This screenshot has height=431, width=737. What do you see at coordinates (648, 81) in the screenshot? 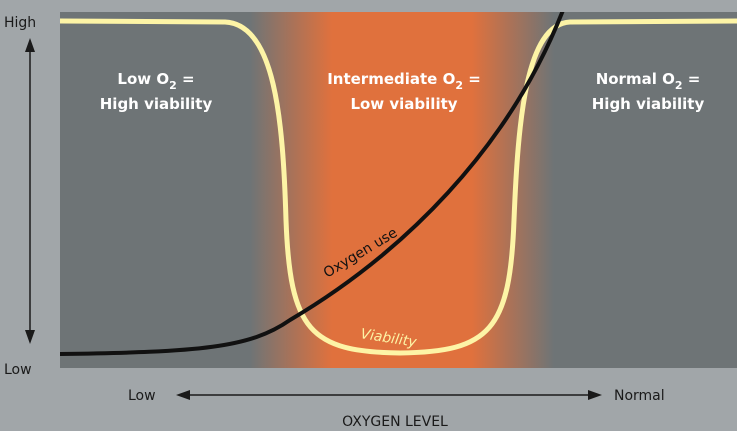
I see `region-normal-line1: Normal O2 =` at bounding box center [648, 81].